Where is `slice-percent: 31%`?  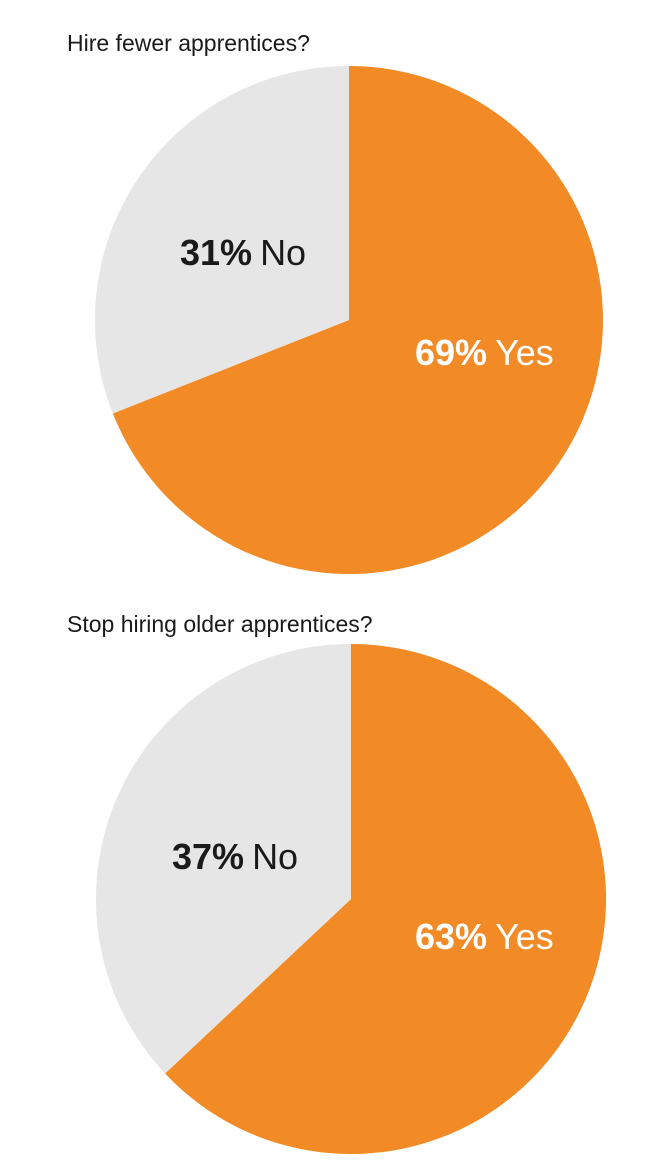
slice-percent: 31% is located at coordinates (216, 252).